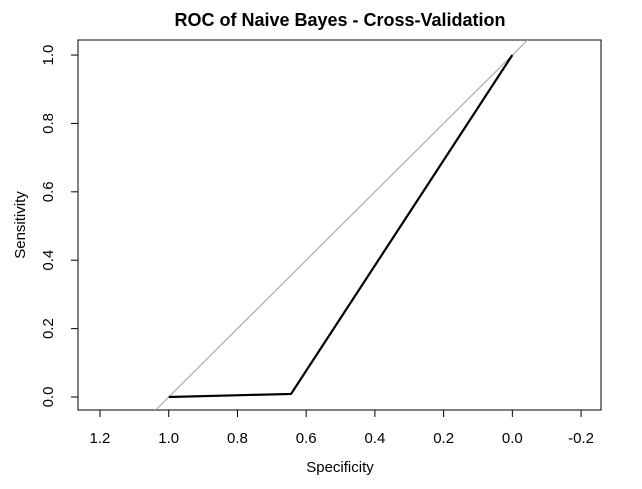 Image resolution: width=642 pixels, height=489 pixels. What do you see at coordinates (48, 191) in the screenshot?
I see `y-tick-label: 0.6` at bounding box center [48, 191].